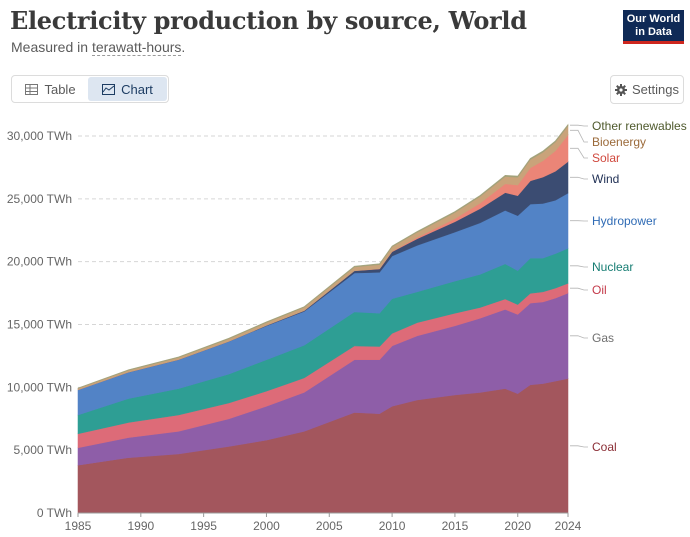  What do you see at coordinates (39, 387) in the screenshot?
I see `y-tick-label: 10,000 TWh` at bounding box center [39, 387].